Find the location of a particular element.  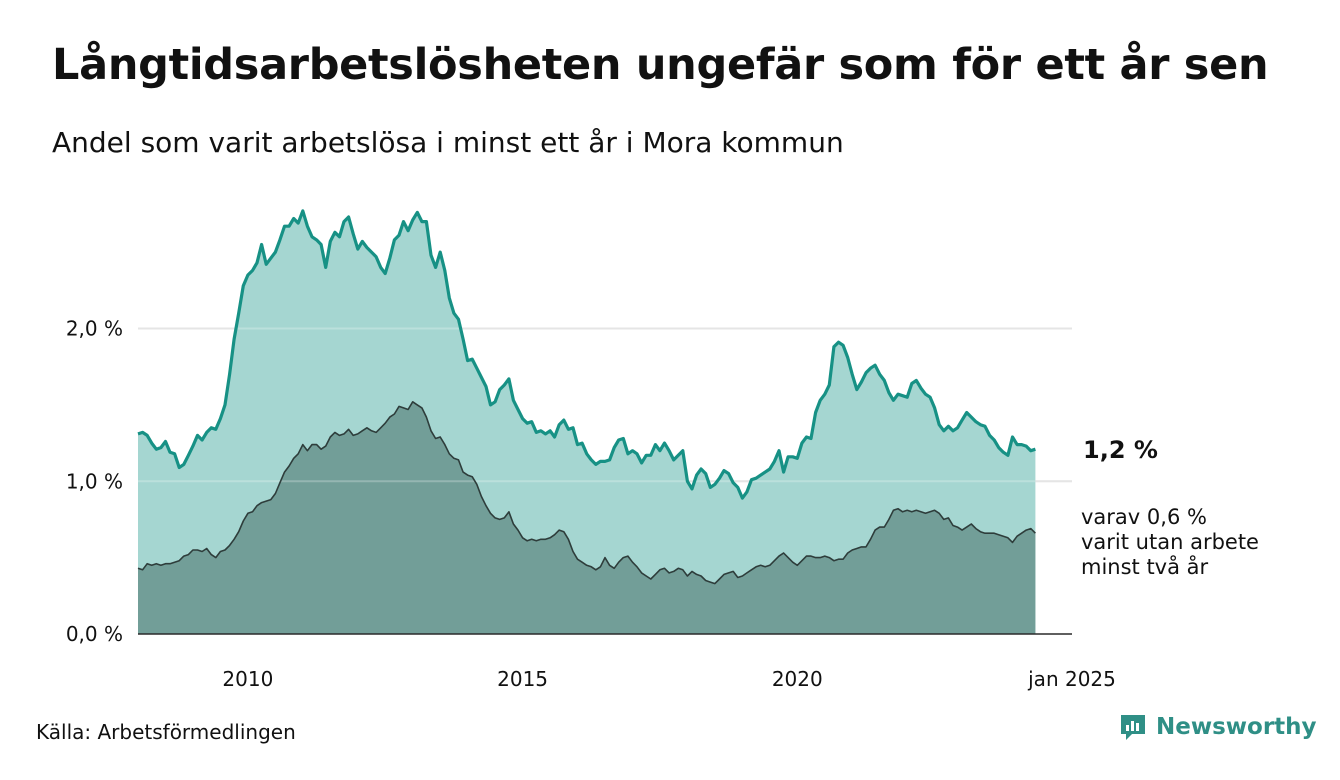

source-note: Källa: Arbetsförmedlingen is located at coordinates (166, 732).